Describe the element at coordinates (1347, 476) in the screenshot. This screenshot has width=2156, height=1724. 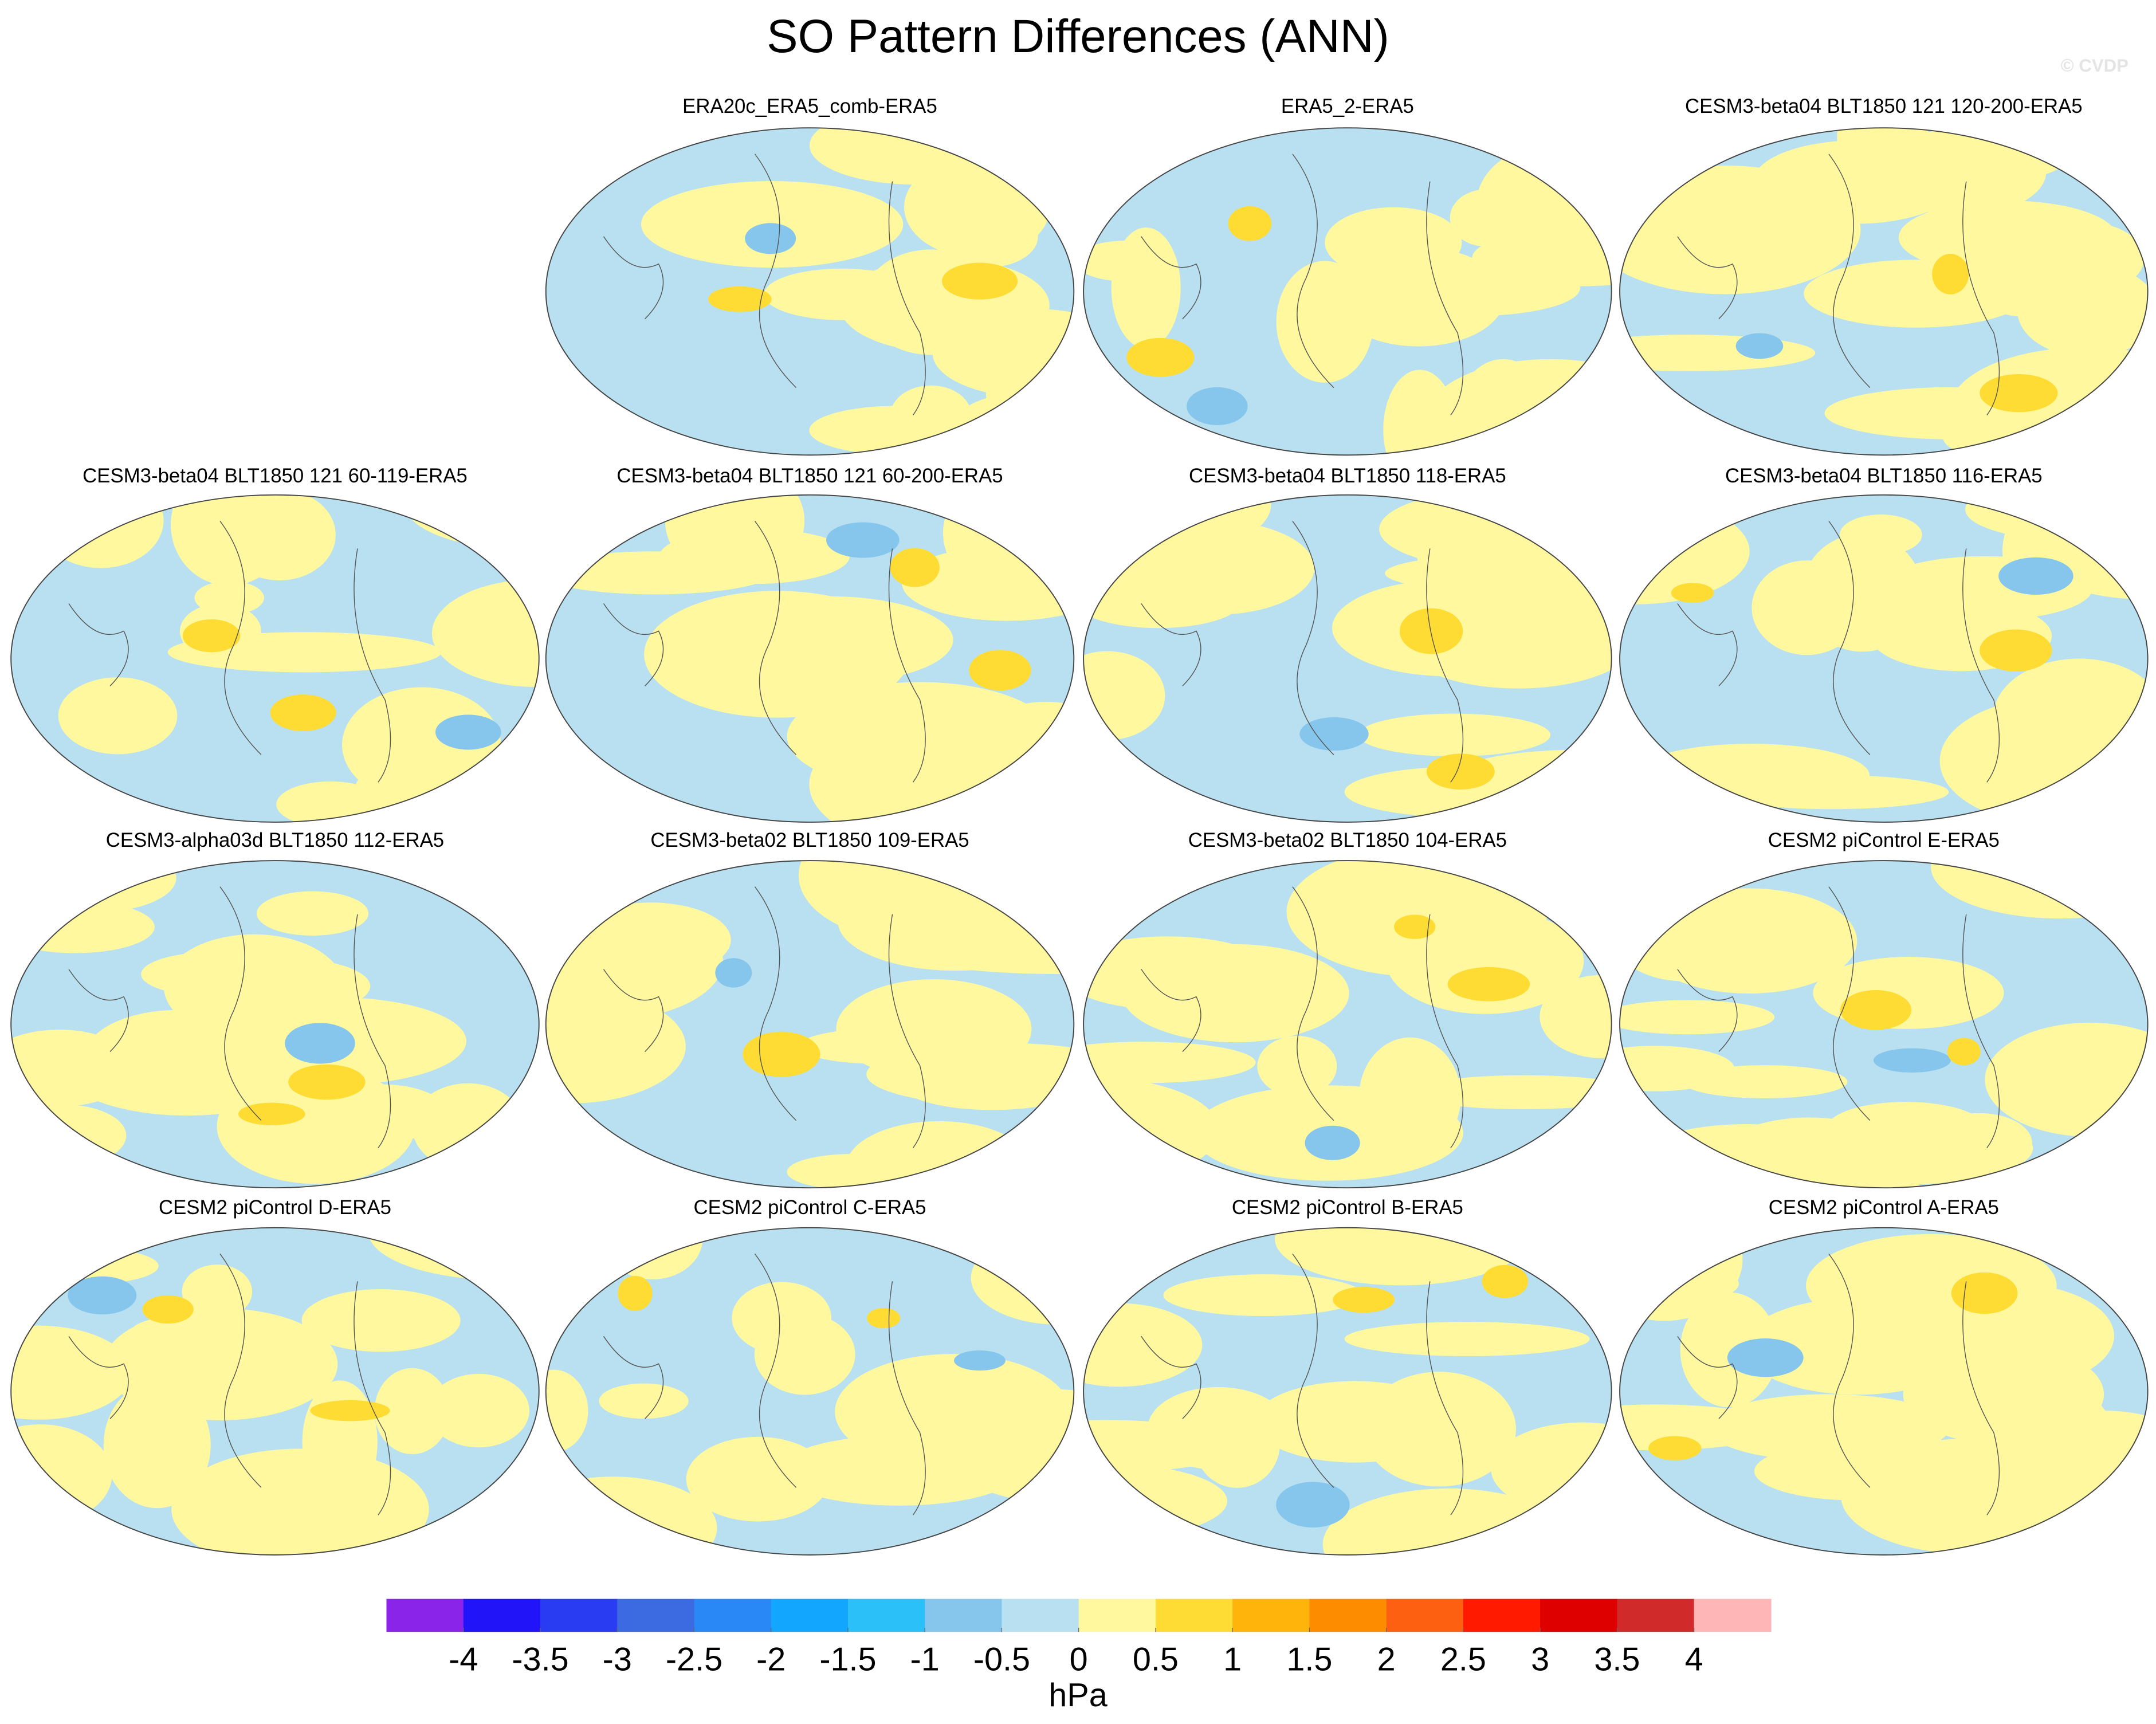
I see `panel-title: CESM3-beta04 BLT1850 118-ERA5` at that location.